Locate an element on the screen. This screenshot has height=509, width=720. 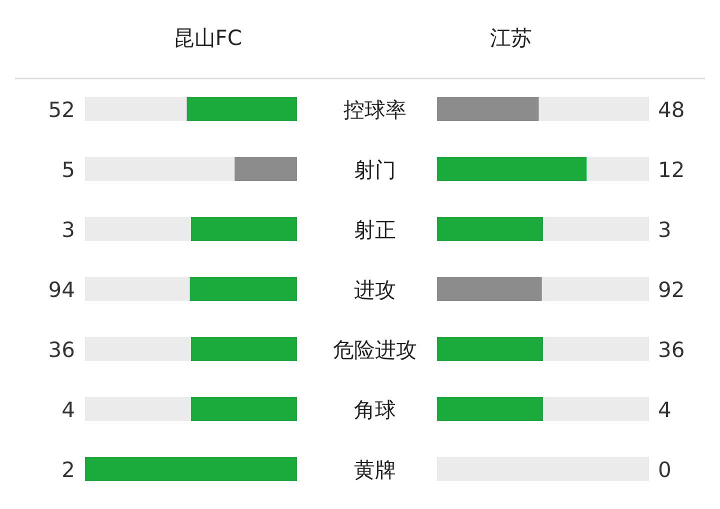
data-label: 94 is located at coordinates (61, 290).